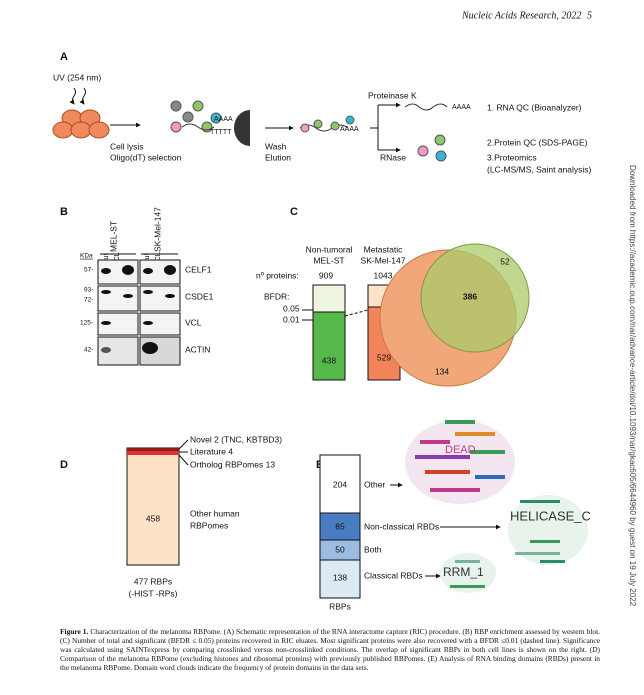 This screenshot has width=644, height=695. I want to click on panel-label: B, so click(64, 212).